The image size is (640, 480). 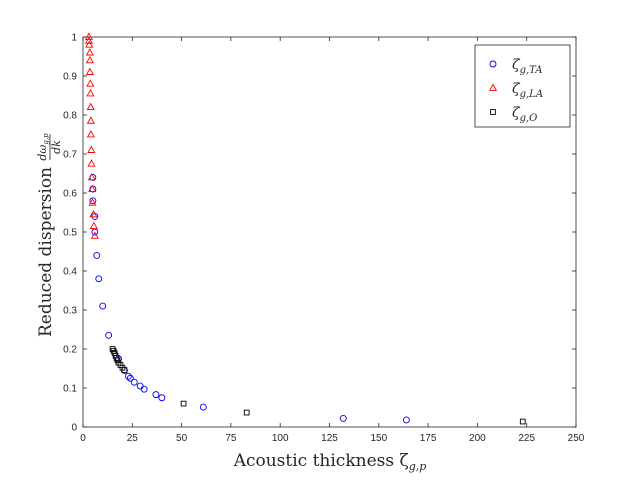 I want to click on y-tick-label: 0.8, so click(x=70, y=116).